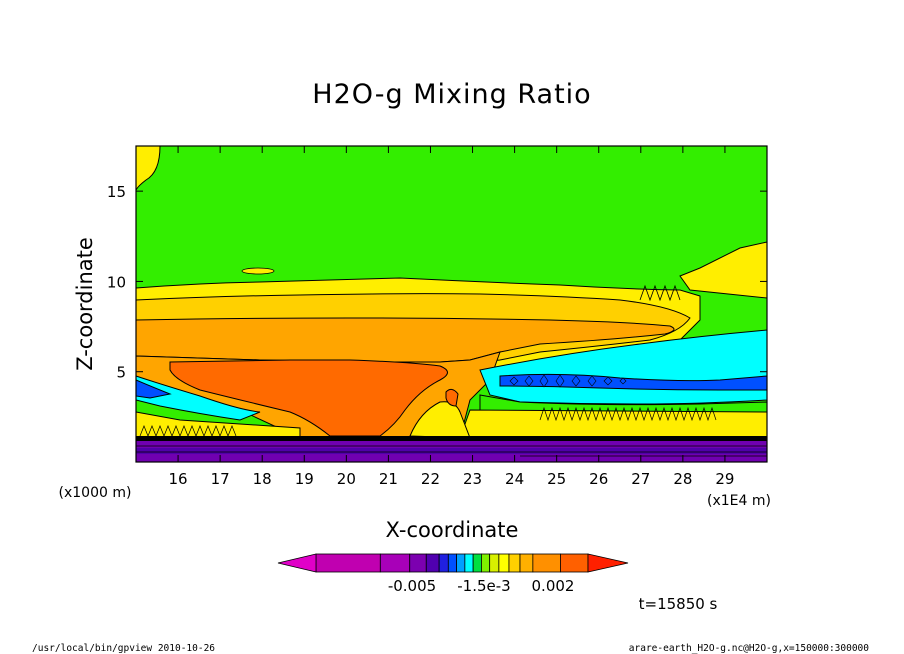  I want to click on x-tick-label: 25, so click(556, 479).